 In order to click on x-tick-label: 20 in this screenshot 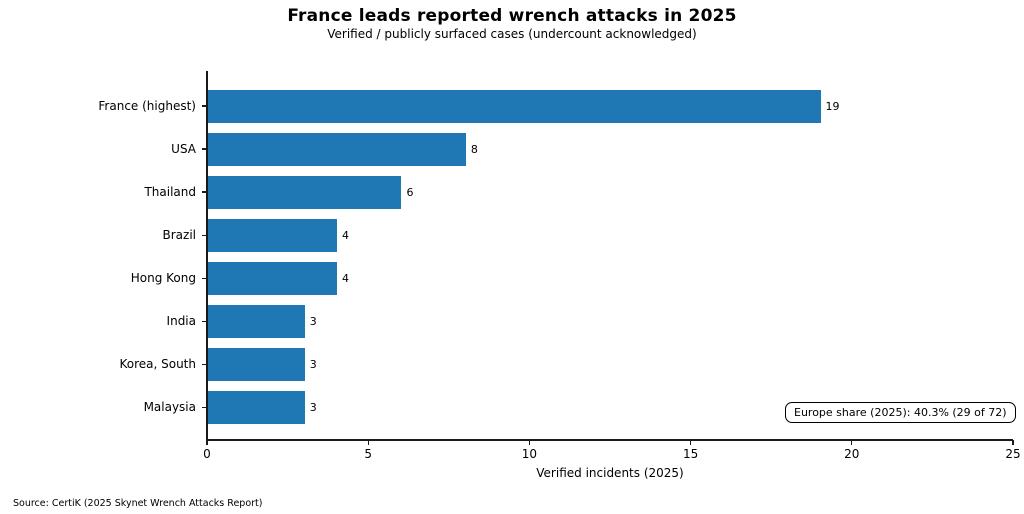, I will do `click(852, 454)`.